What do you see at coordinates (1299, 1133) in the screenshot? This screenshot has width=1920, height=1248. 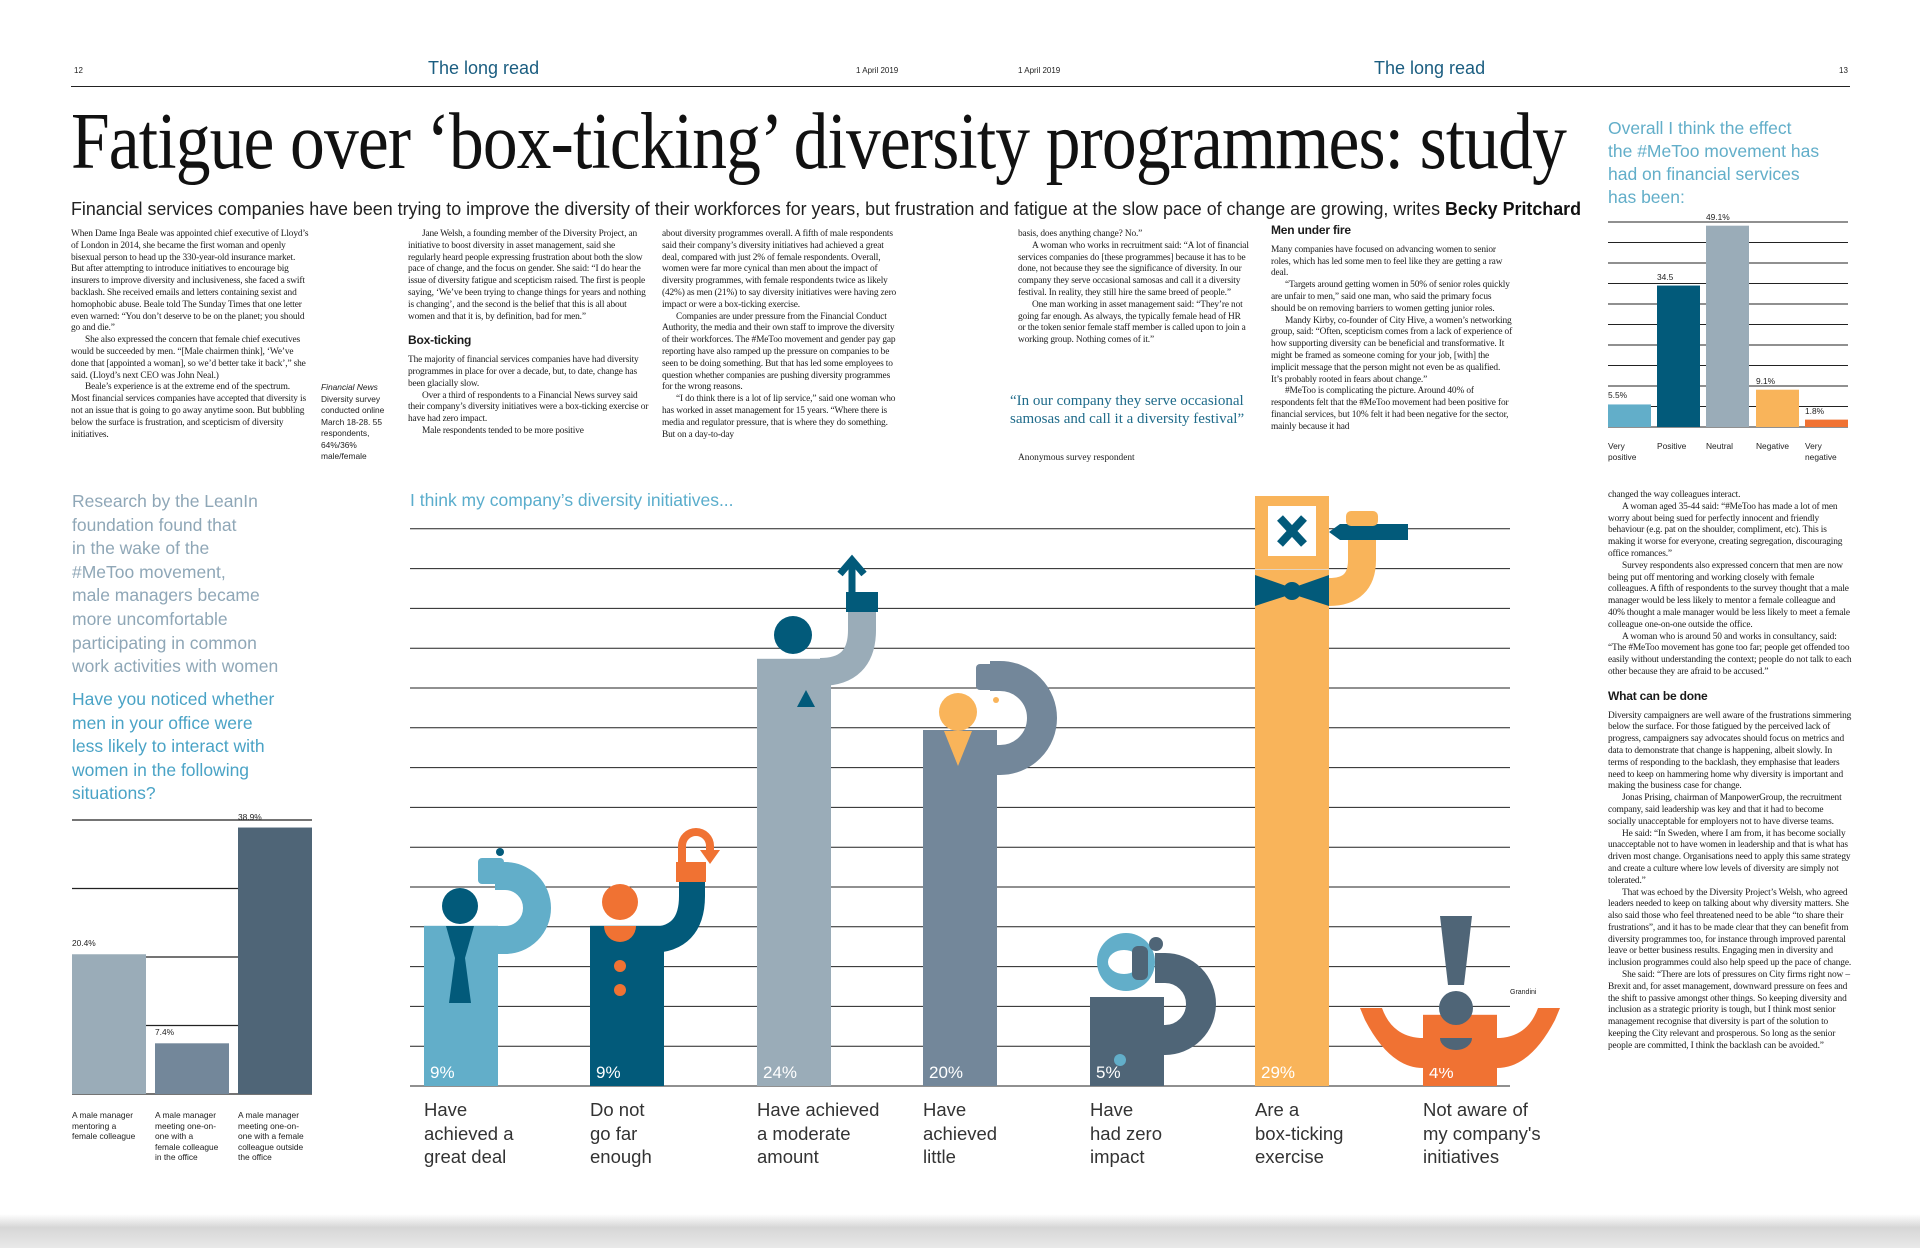 I see `category-label: Are a box-ticking exercise` at bounding box center [1299, 1133].